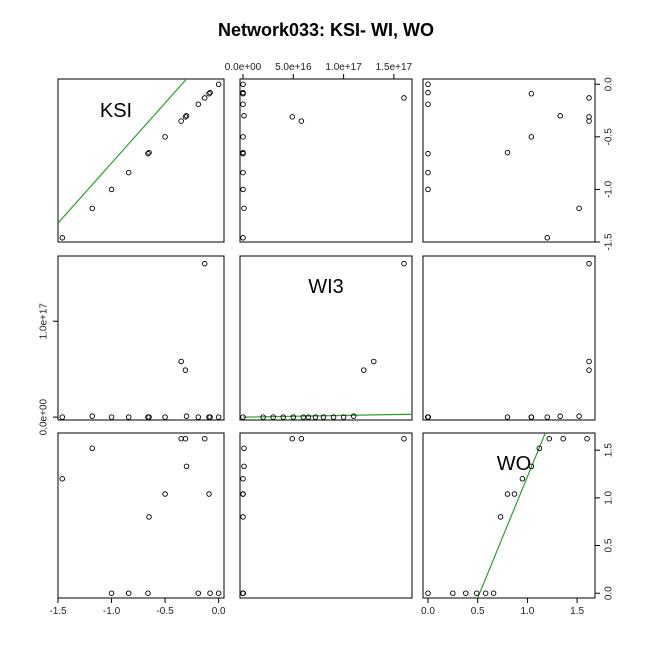 This screenshot has width=653, height=653. What do you see at coordinates (326, 515) in the screenshot?
I see `panel-wo-wi3` at bounding box center [326, 515].